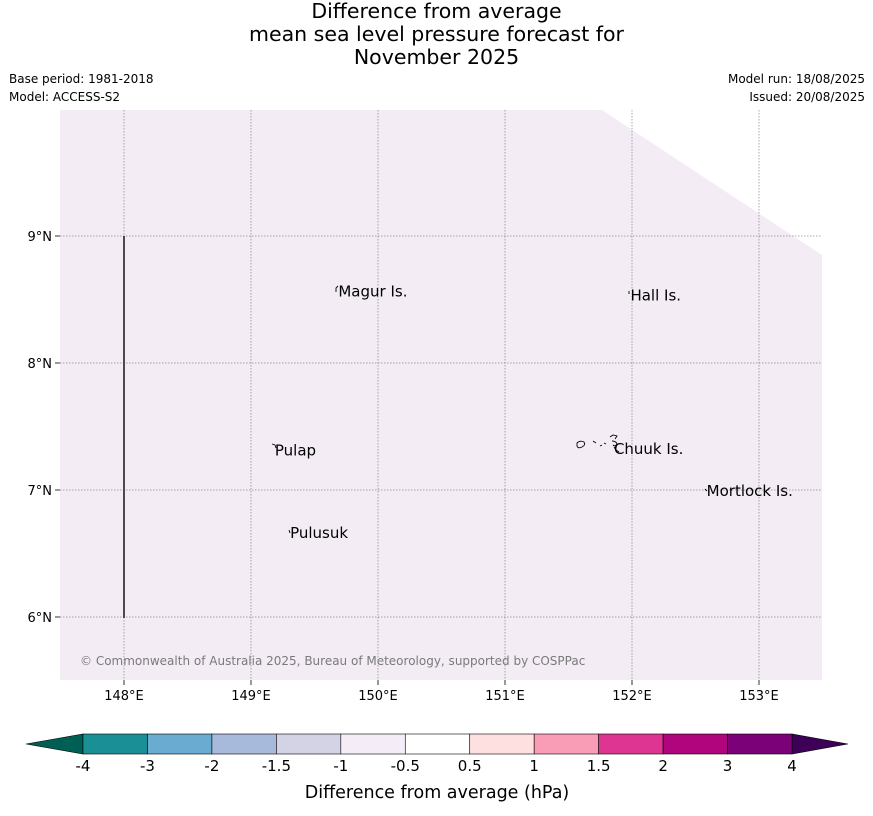  I want to click on meta-right: Model run: 18/08/2025 Issued: 20/08/2025, so click(796, 88).